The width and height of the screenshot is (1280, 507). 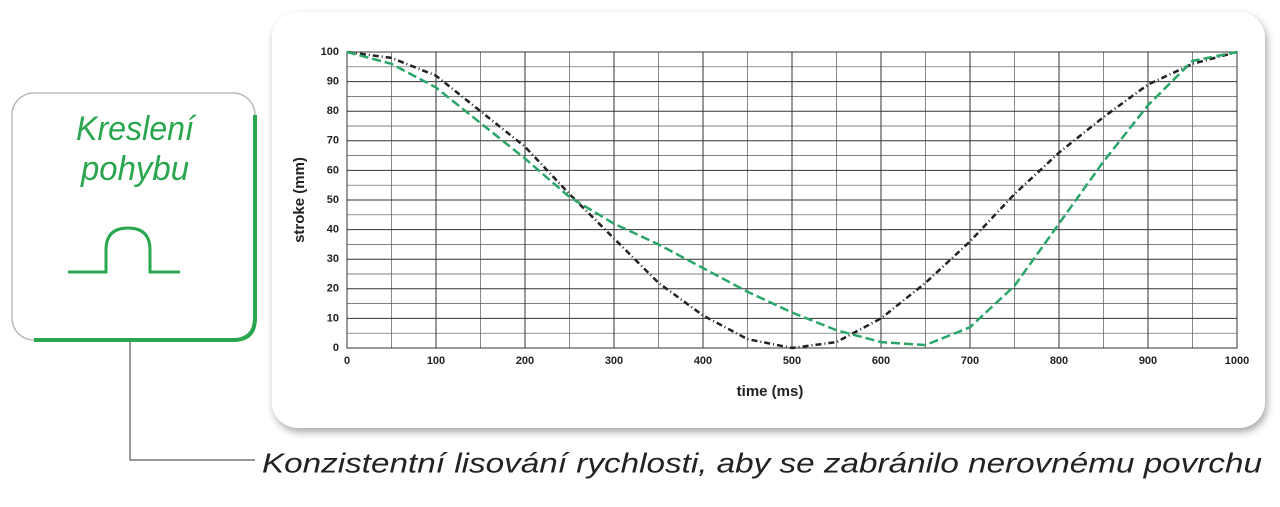 I want to click on x-tick-label: 800, so click(x=1059, y=361).